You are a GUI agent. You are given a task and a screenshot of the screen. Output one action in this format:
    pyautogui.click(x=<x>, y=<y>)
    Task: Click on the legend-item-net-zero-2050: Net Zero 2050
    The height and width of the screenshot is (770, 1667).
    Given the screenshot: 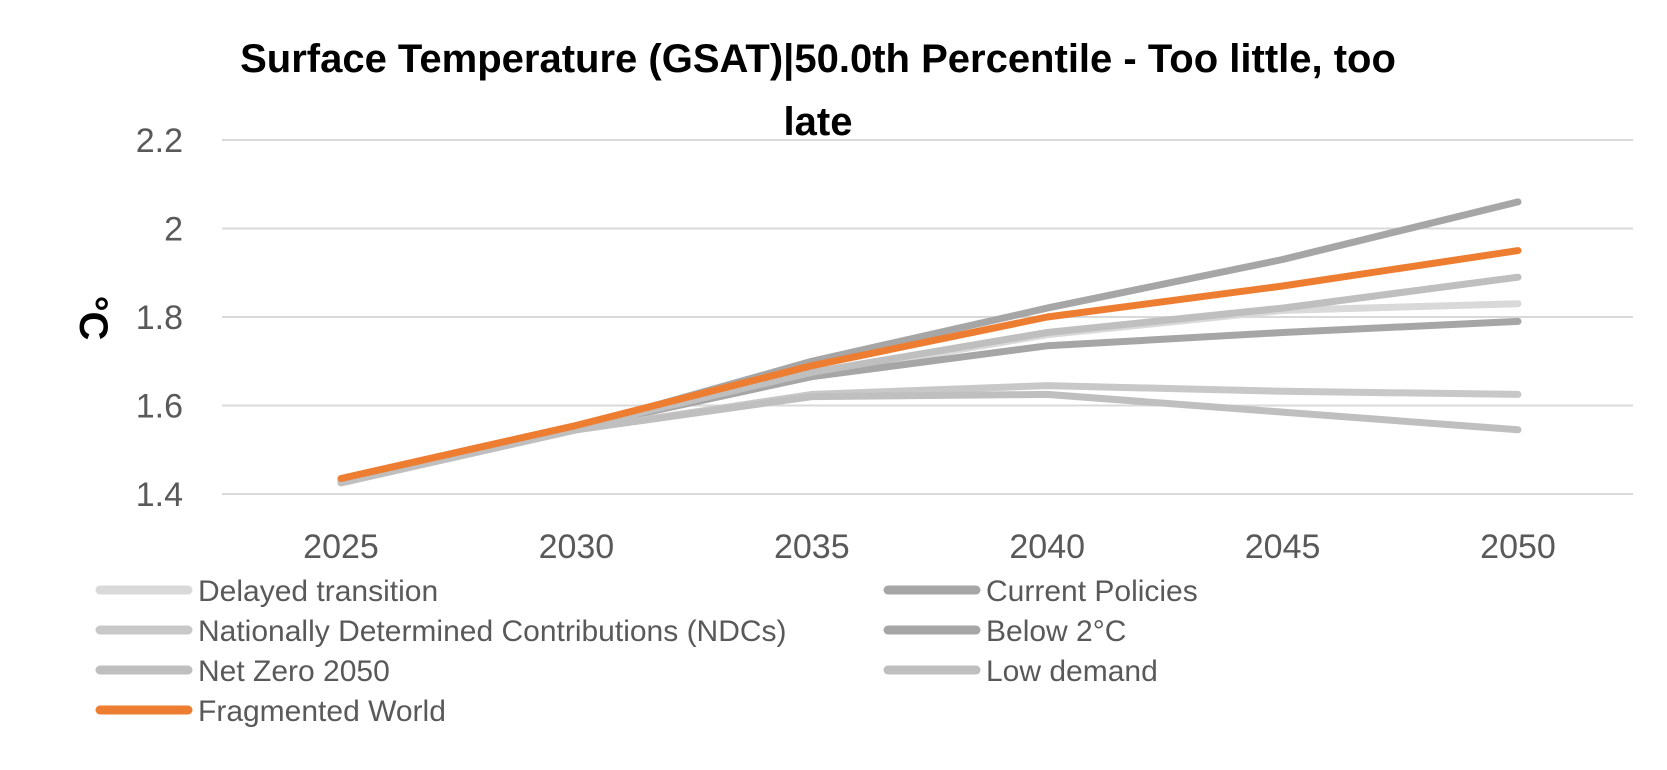 What is the action you would take?
    pyautogui.click(x=242, y=671)
    